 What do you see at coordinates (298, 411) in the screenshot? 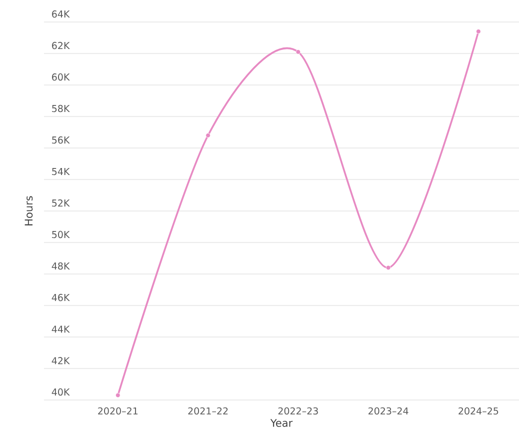
I see `x-tick-label: 2022–23` at bounding box center [298, 411].